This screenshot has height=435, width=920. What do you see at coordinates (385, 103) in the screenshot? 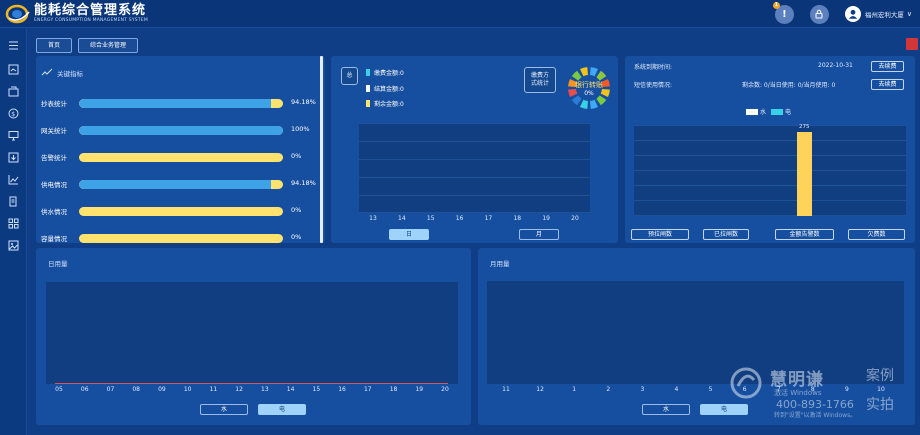
I see `legend-item: 剩余金额:0` at bounding box center [385, 103].